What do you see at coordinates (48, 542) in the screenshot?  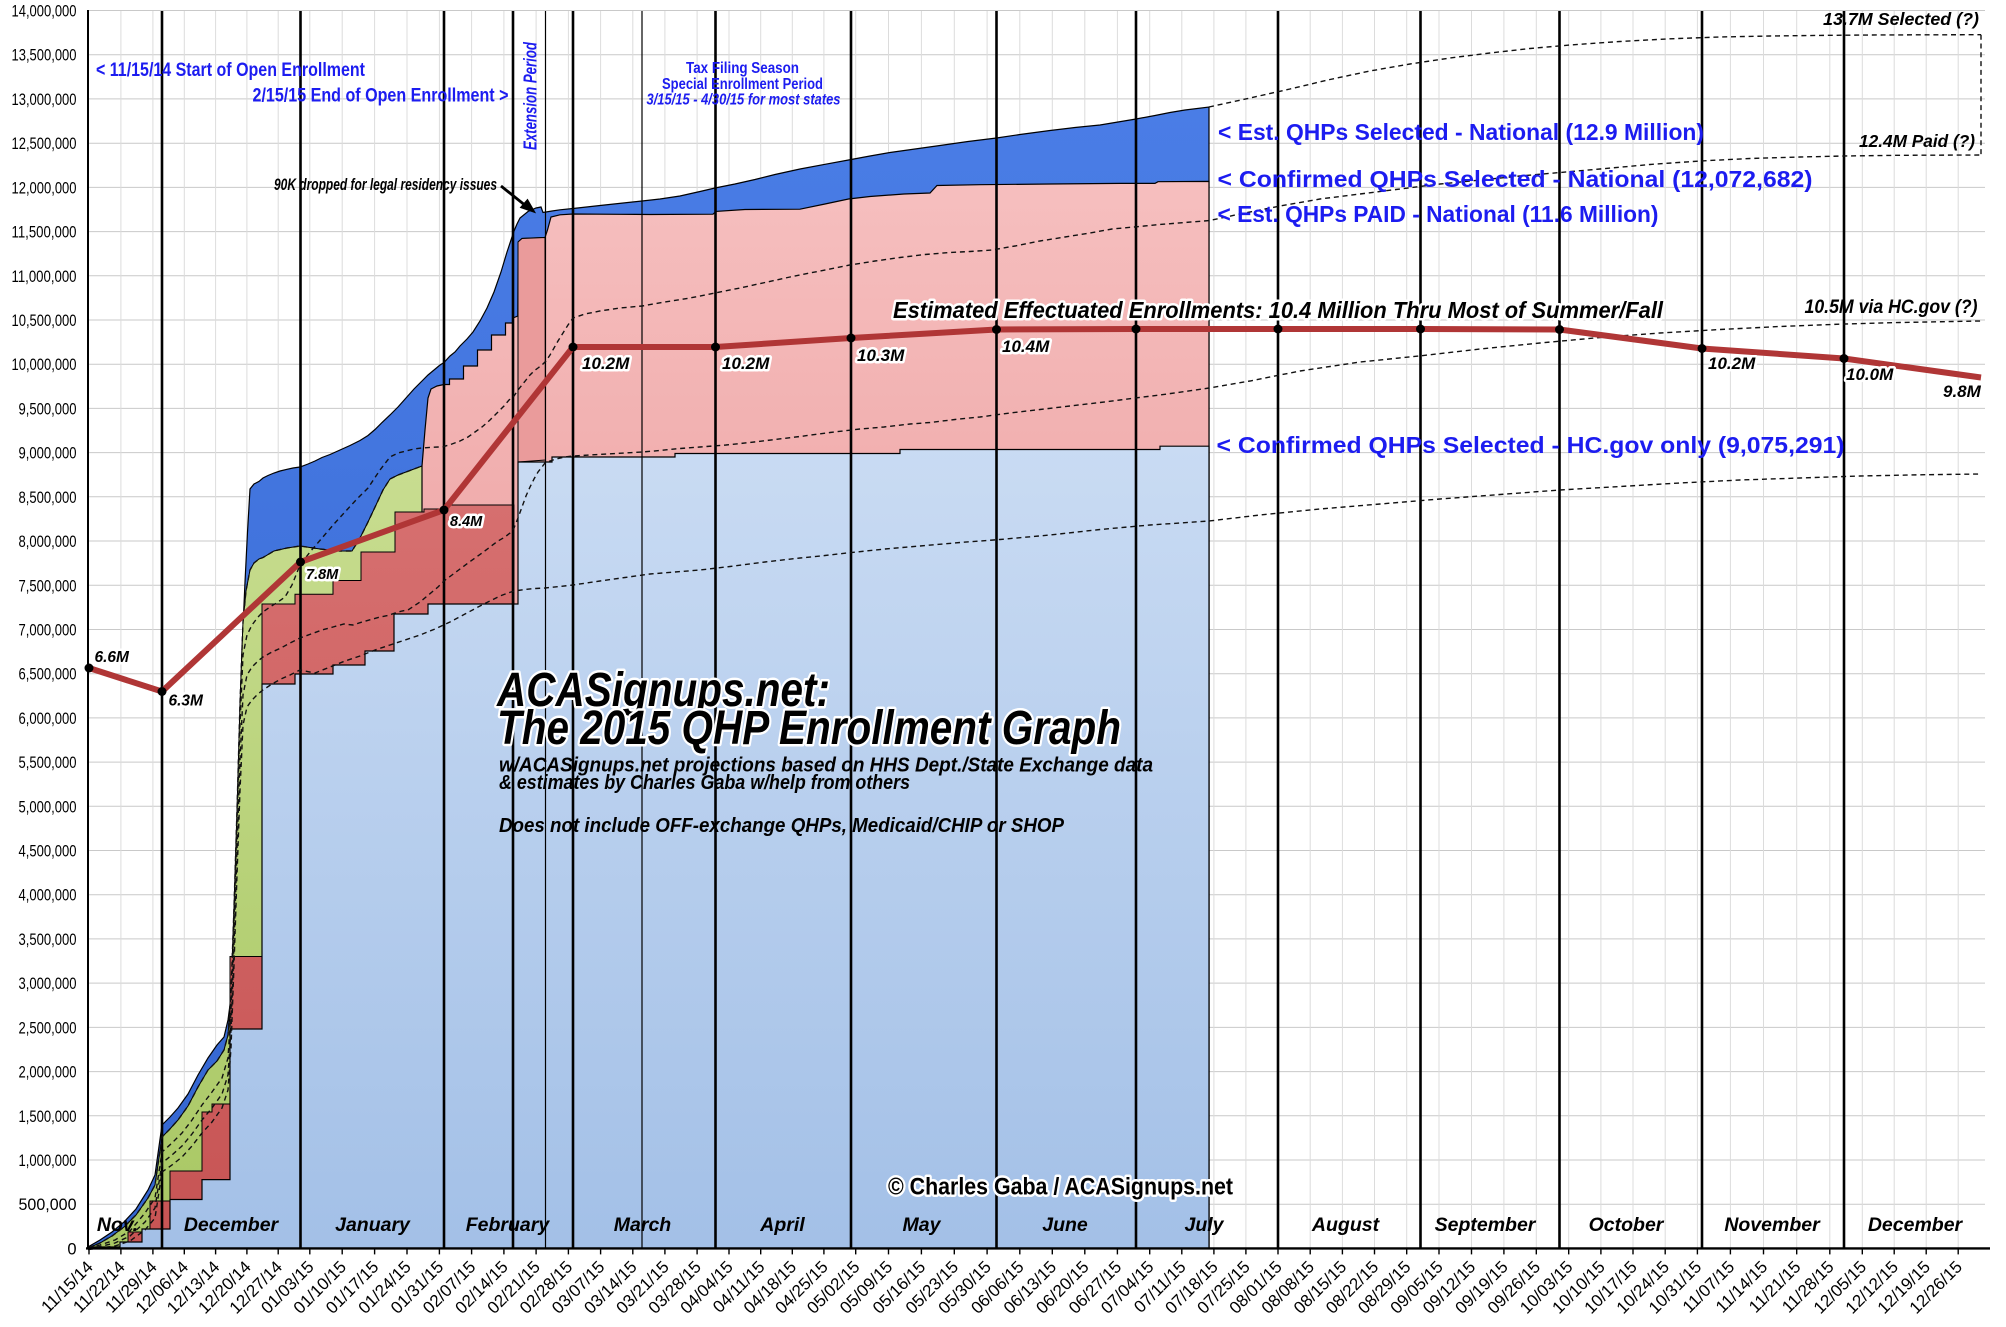 I see `svg-text: 8,000,000` at bounding box center [48, 542].